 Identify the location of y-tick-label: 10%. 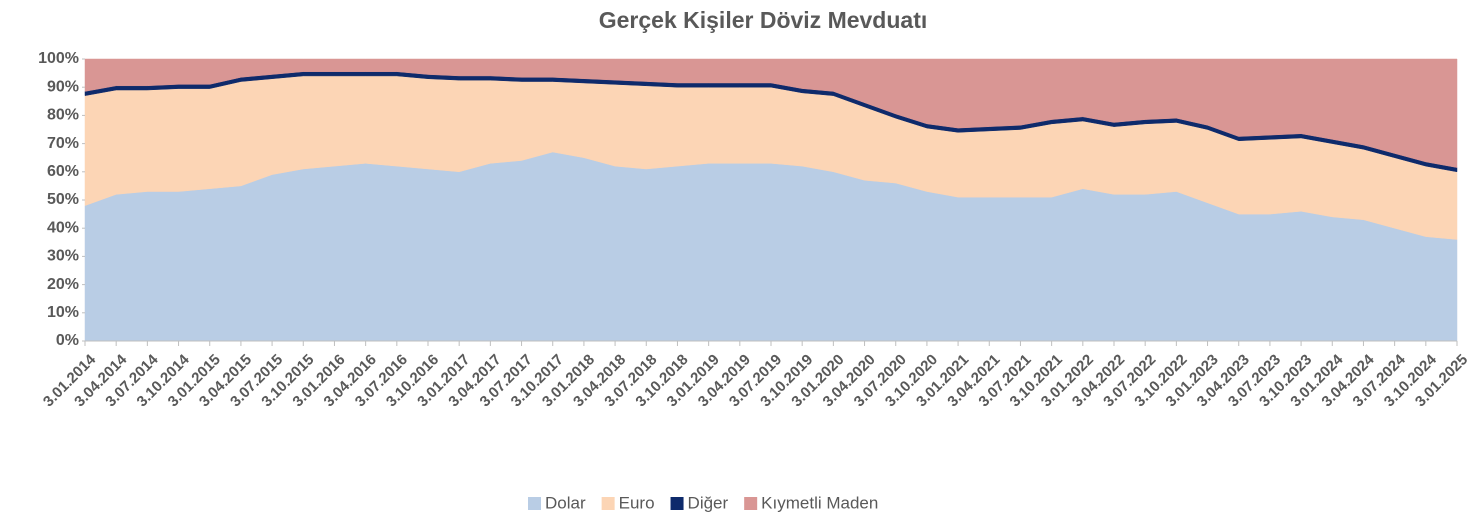
(63, 312).